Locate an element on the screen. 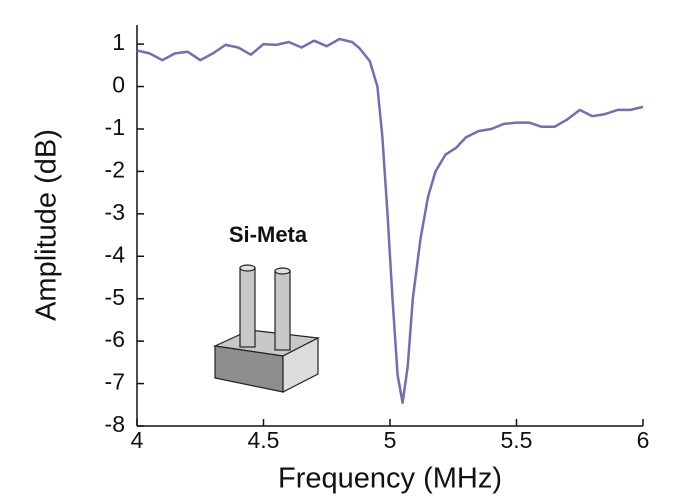  x-tick-label: 5.5 is located at coordinates (517, 440).